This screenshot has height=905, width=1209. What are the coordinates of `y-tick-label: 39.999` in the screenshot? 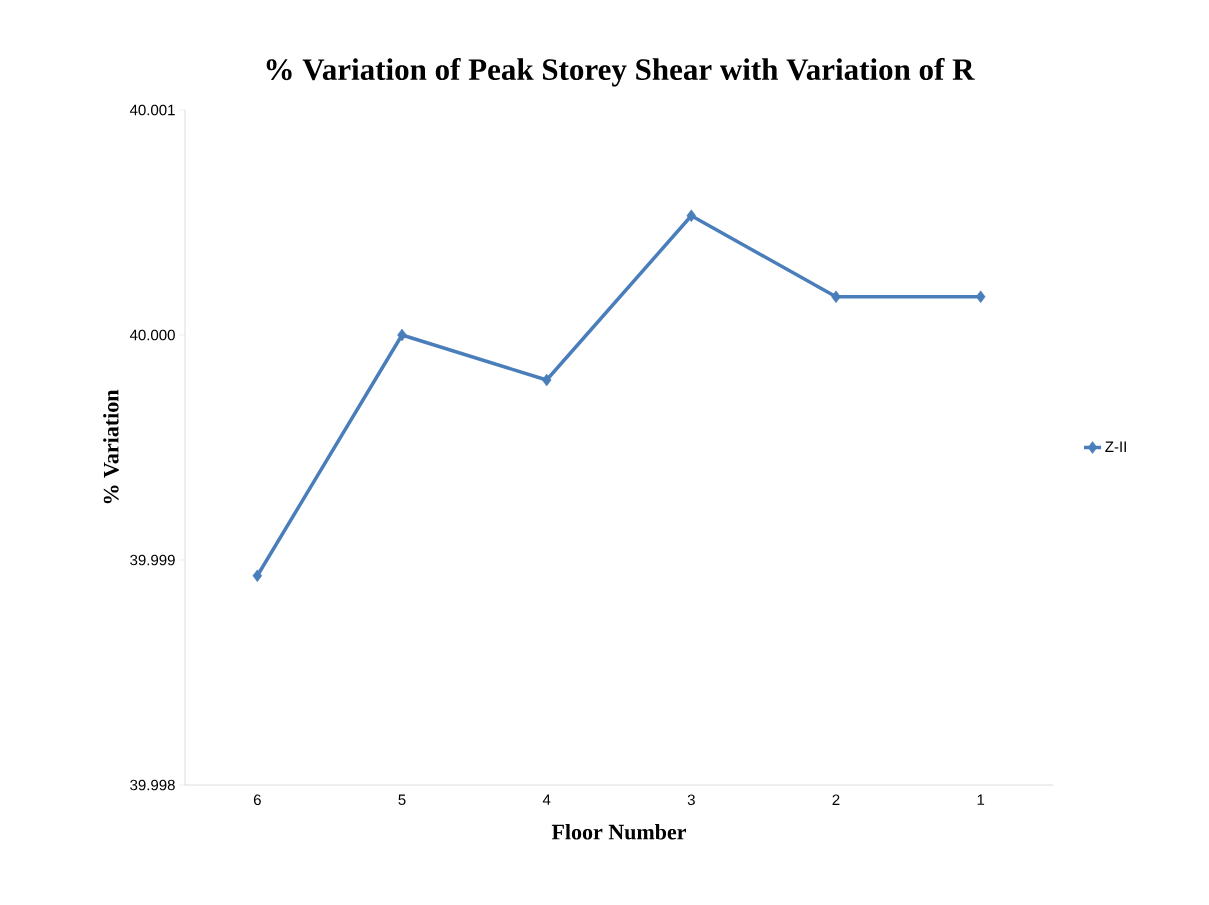 It's located at (152, 560).